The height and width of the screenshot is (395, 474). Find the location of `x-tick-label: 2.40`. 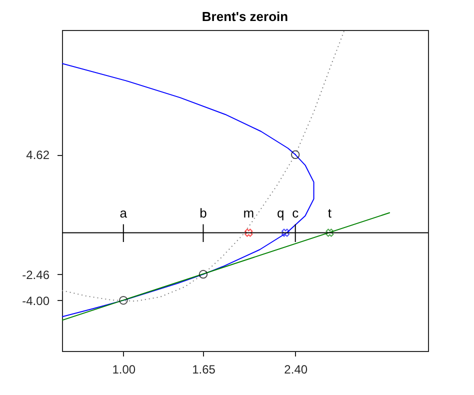

x-tick-label: 2.40 is located at coordinates (296, 369).